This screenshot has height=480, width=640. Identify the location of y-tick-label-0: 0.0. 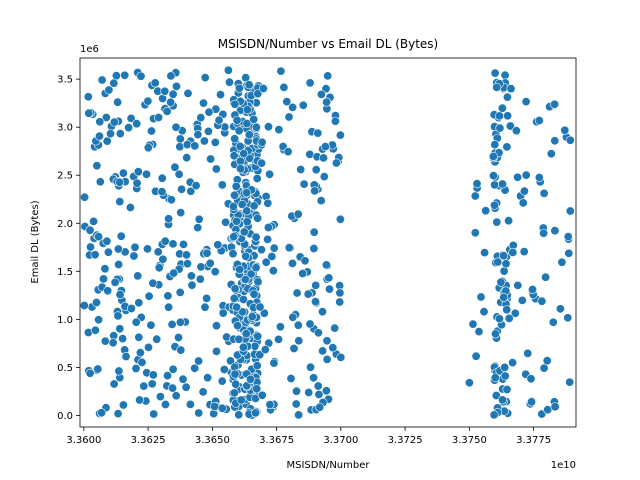
(65, 416).